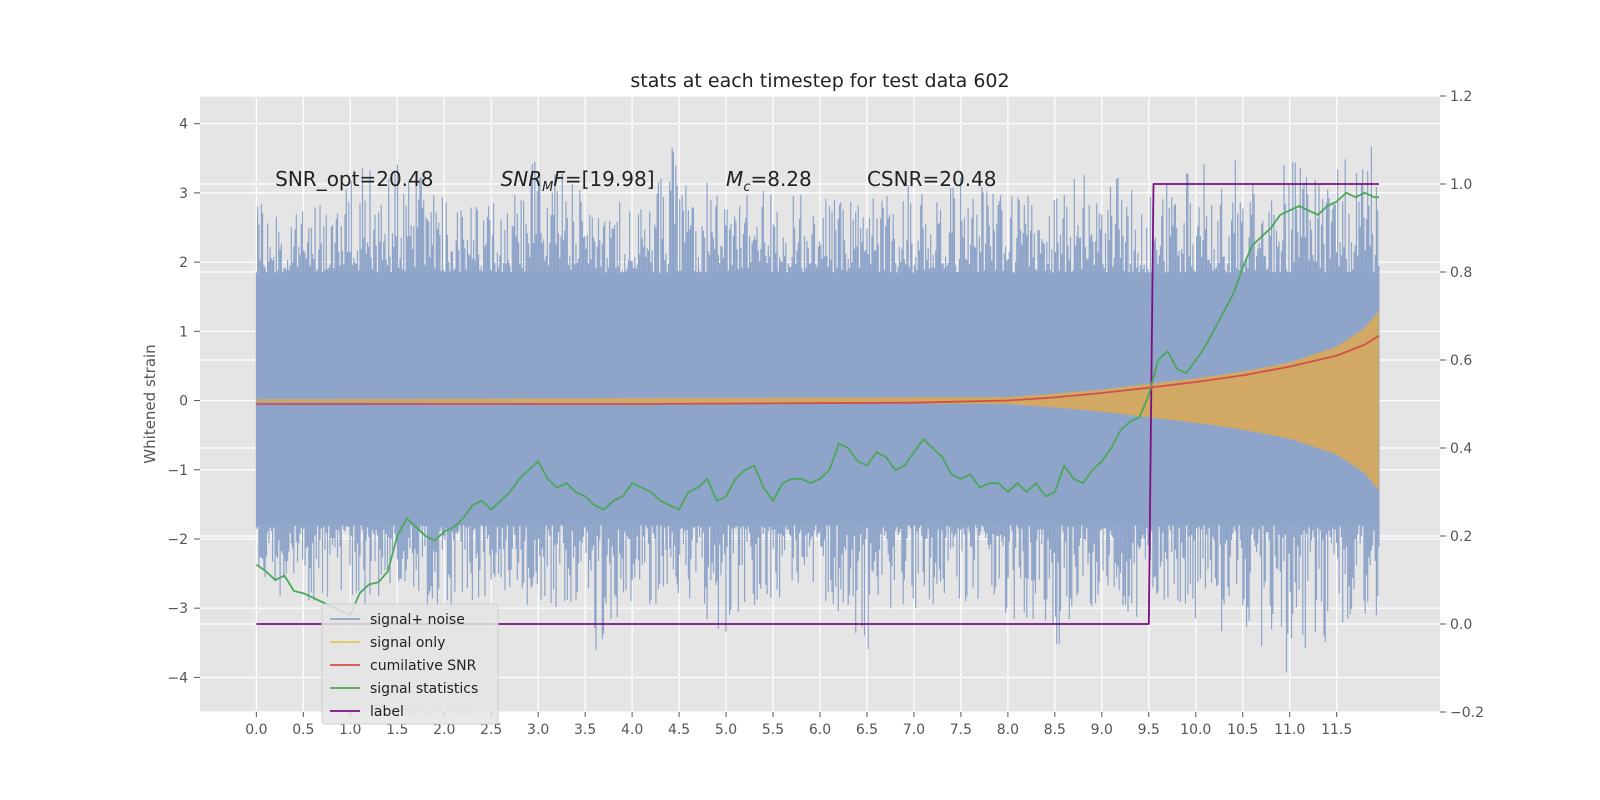 This screenshot has width=1600, height=800. What do you see at coordinates (1467, 713) in the screenshot?
I see `y2-tick-label-0: −0.2` at bounding box center [1467, 713].